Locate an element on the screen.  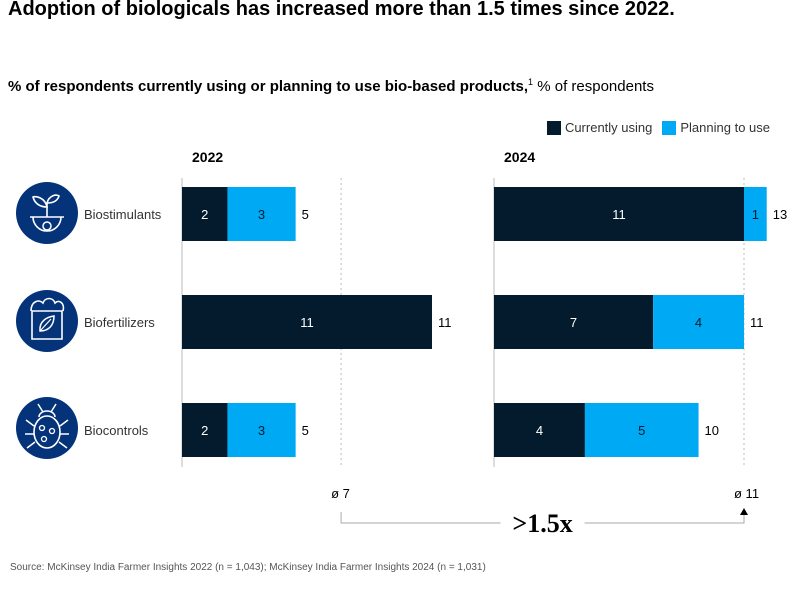
bar-2024-biocontrols-currently-using is located at coordinates (539, 430).